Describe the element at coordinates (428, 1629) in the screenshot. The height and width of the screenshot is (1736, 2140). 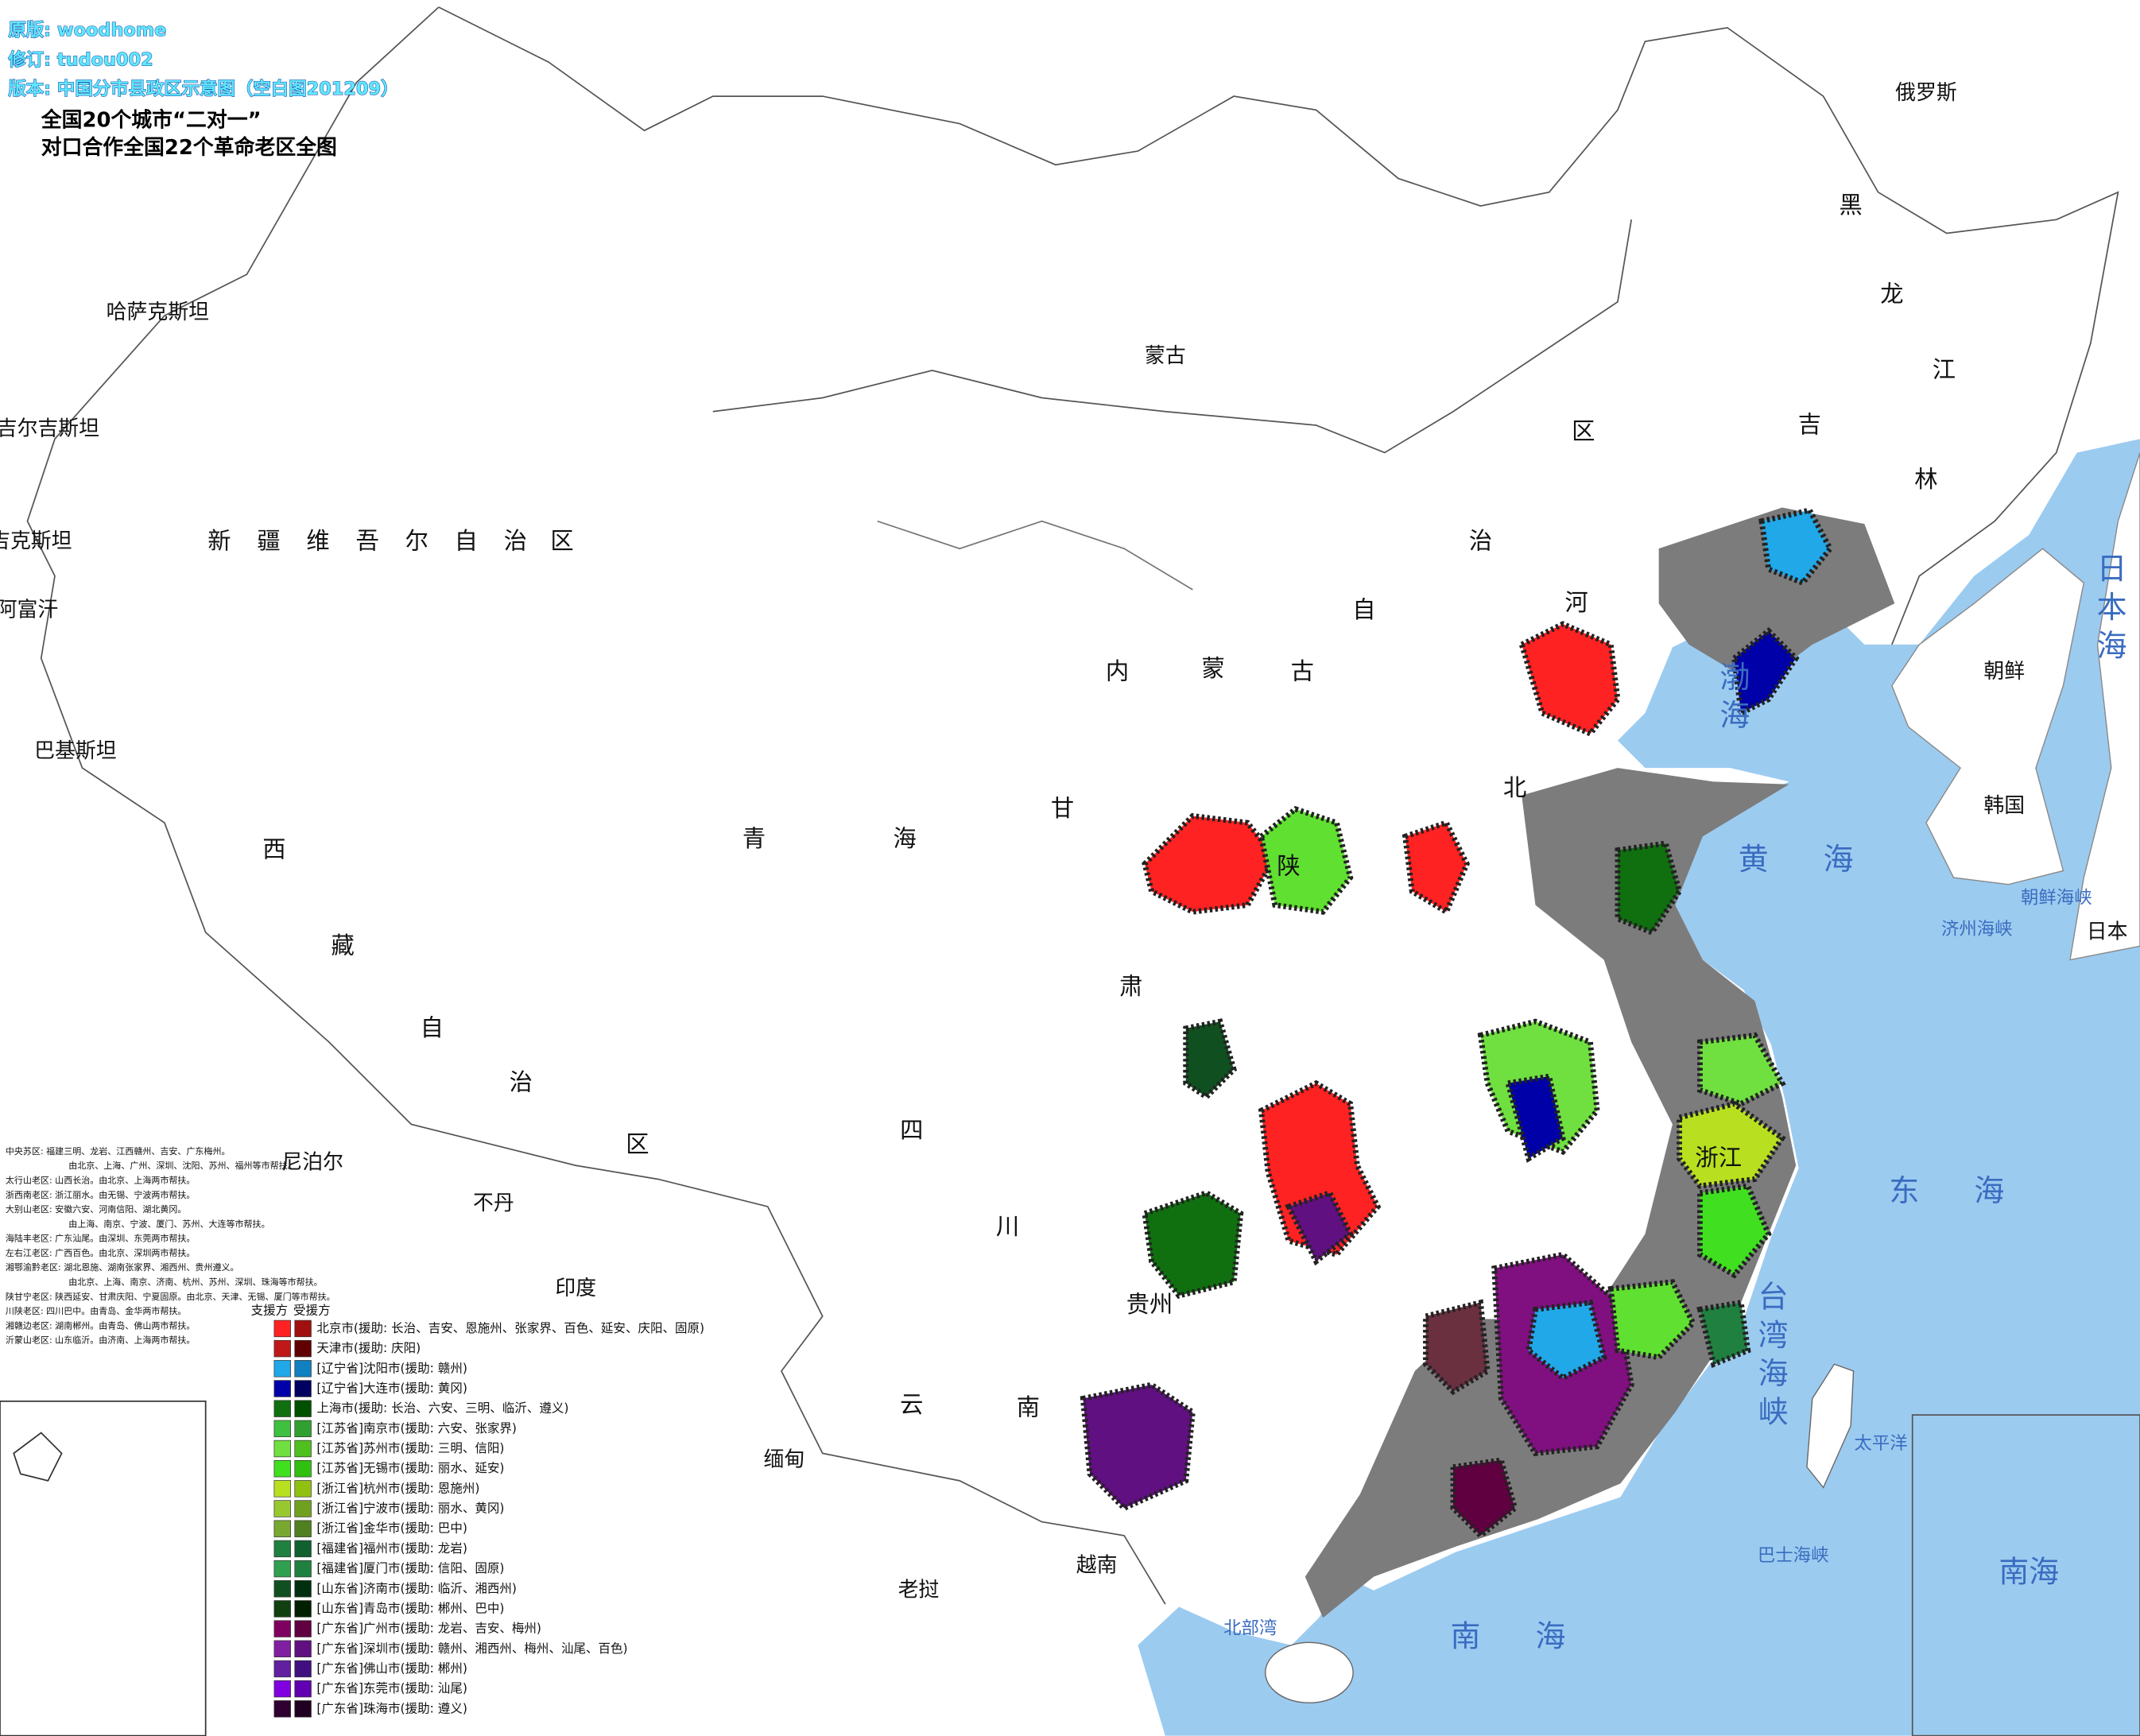
I see `legend-item: [广东省]广州市(援助: 龙岩、吉安、梅州)` at that location.